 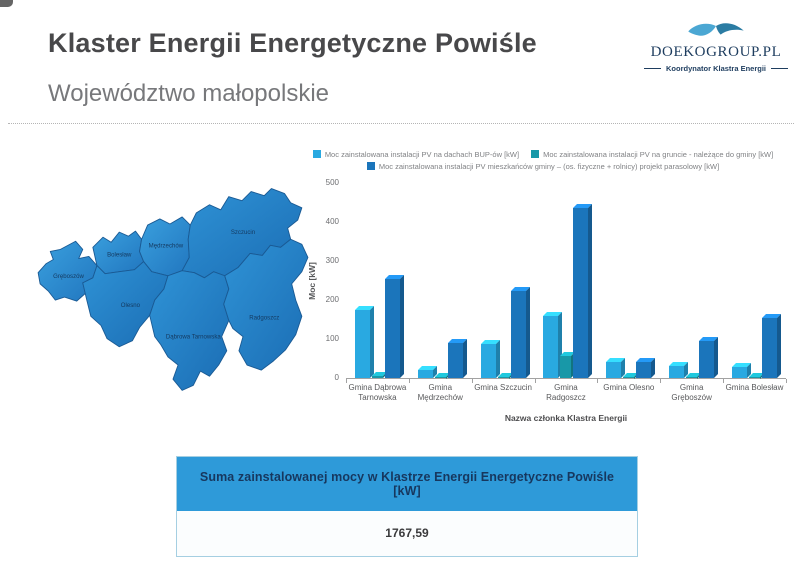 I want to click on legend-swatch-blue, so click(x=370, y=166).